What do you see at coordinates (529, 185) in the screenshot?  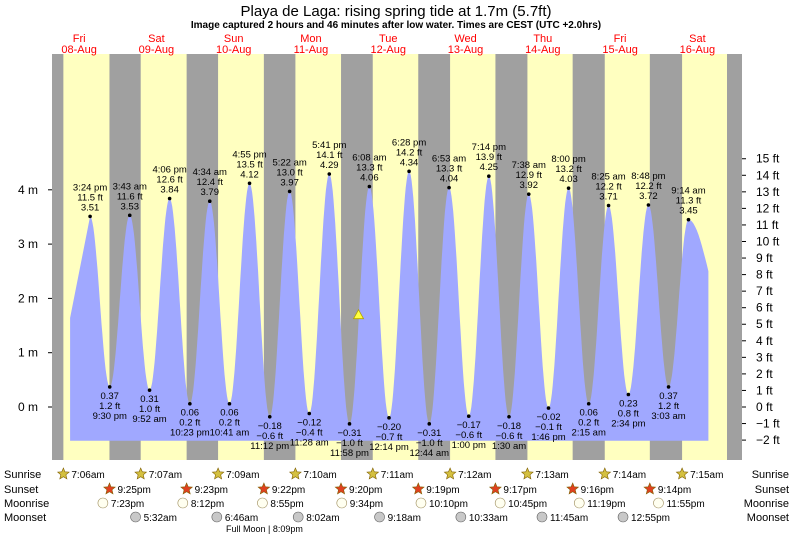 I see `tide-label: 3.92` at bounding box center [529, 185].